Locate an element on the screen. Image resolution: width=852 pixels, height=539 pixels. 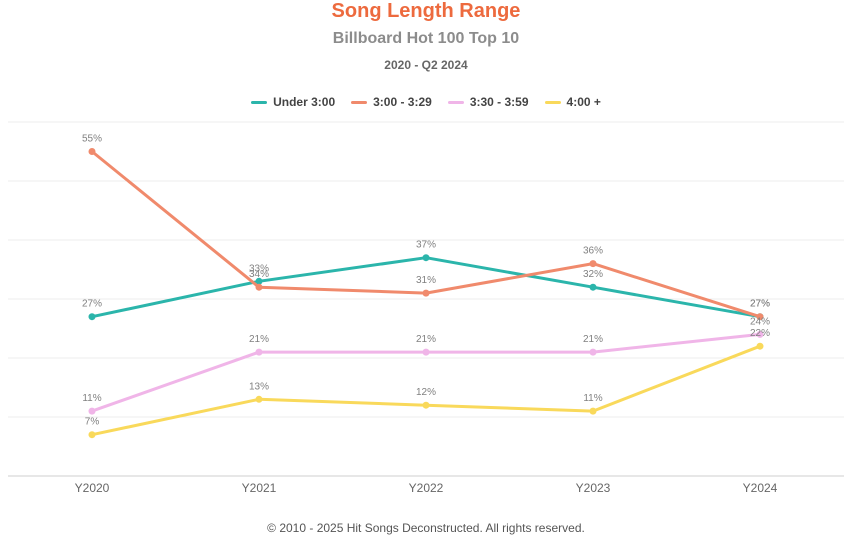
x-tick-label: Y2023 is located at coordinates (593, 488).